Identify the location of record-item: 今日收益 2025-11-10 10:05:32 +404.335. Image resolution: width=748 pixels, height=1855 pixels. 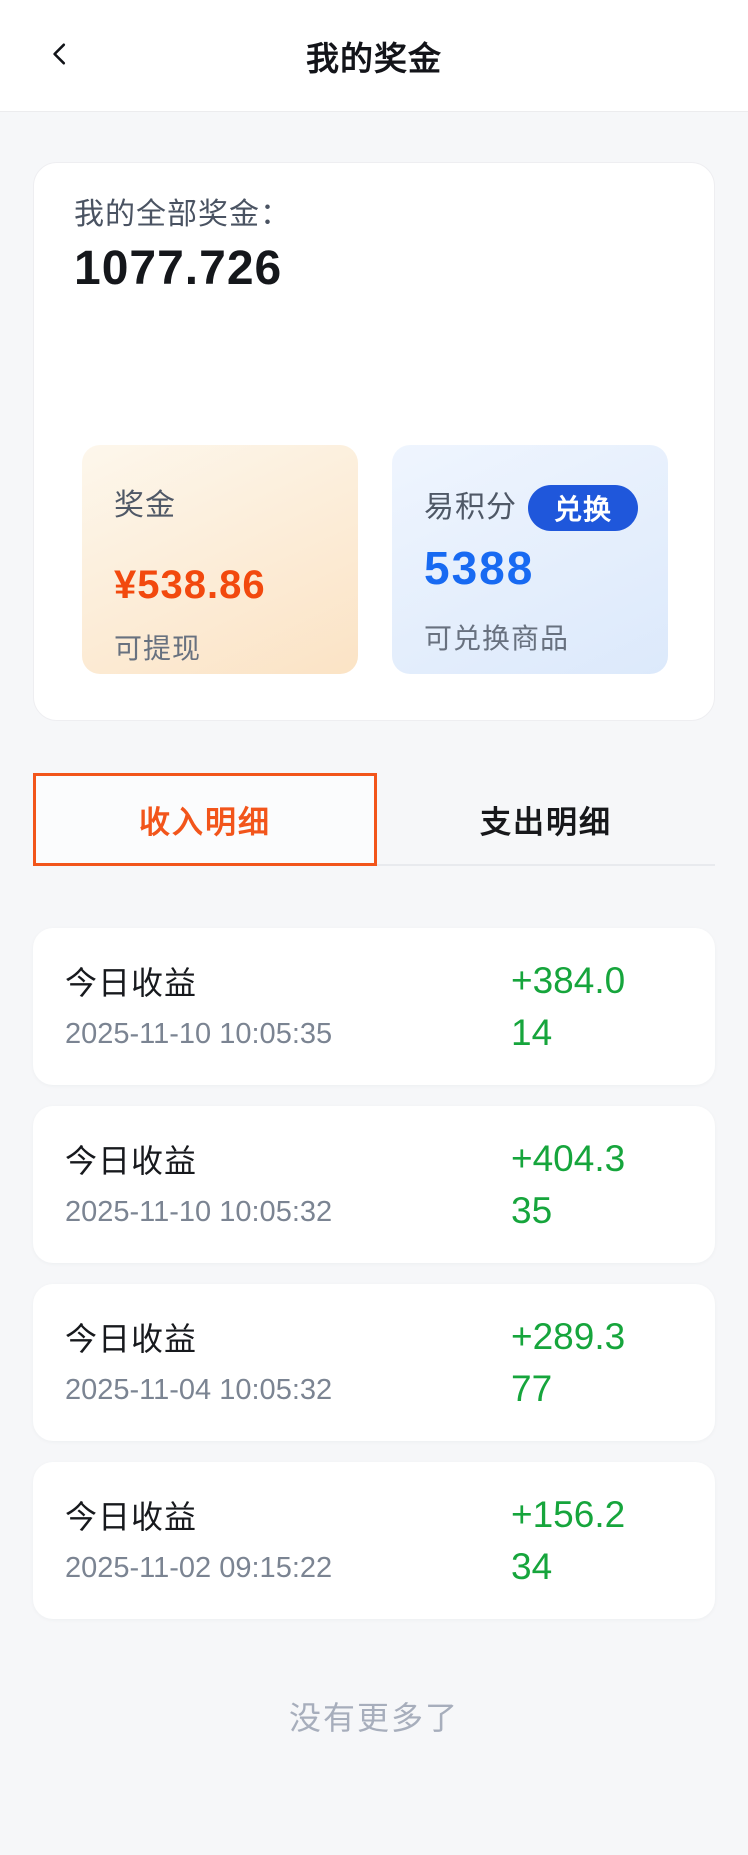
(374, 1184).